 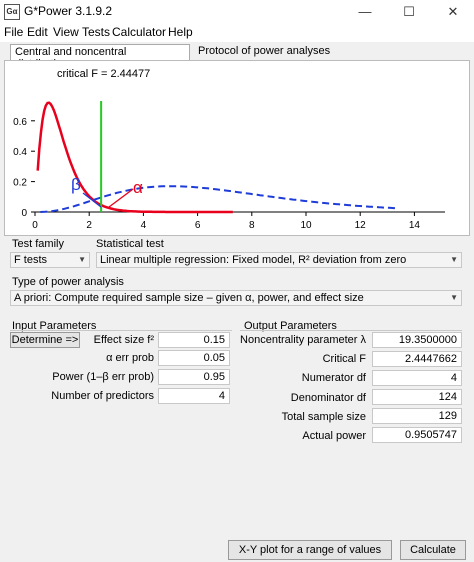 I want to click on denominator-df-value: 124, so click(x=417, y=397).